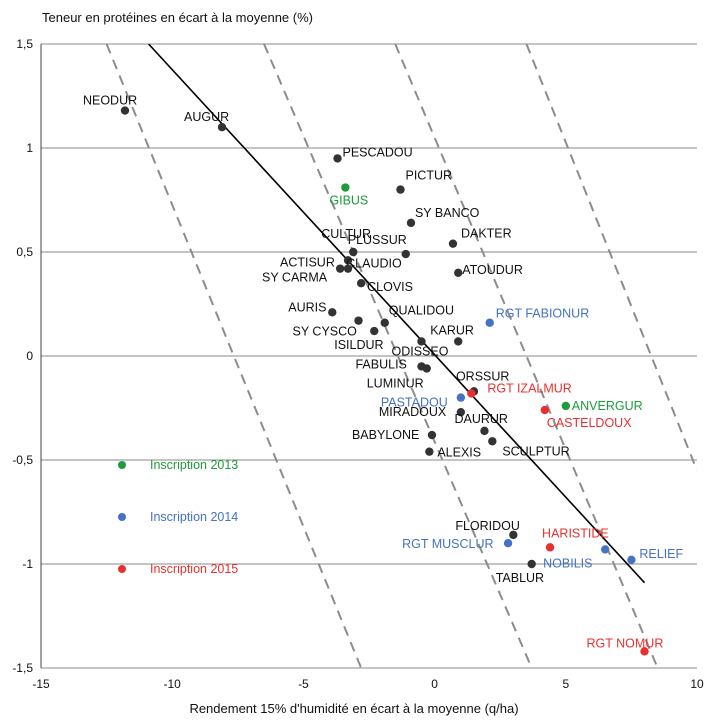 This screenshot has width=708, height=724. What do you see at coordinates (428, 176) in the screenshot?
I see `point-label: PICTUR` at bounding box center [428, 176].